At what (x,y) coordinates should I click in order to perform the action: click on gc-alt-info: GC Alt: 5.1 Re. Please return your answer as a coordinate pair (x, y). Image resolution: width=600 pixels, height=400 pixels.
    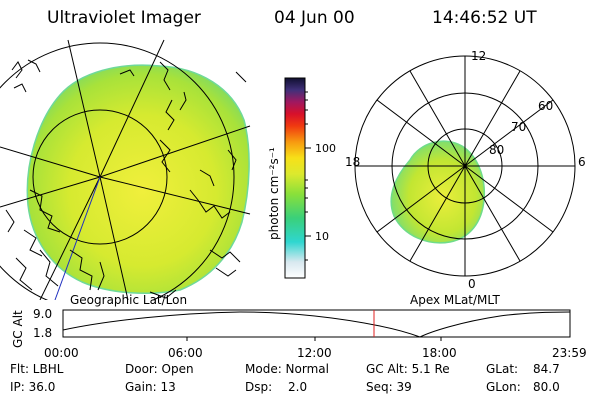
    Looking at the image, I should click on (408, 369).